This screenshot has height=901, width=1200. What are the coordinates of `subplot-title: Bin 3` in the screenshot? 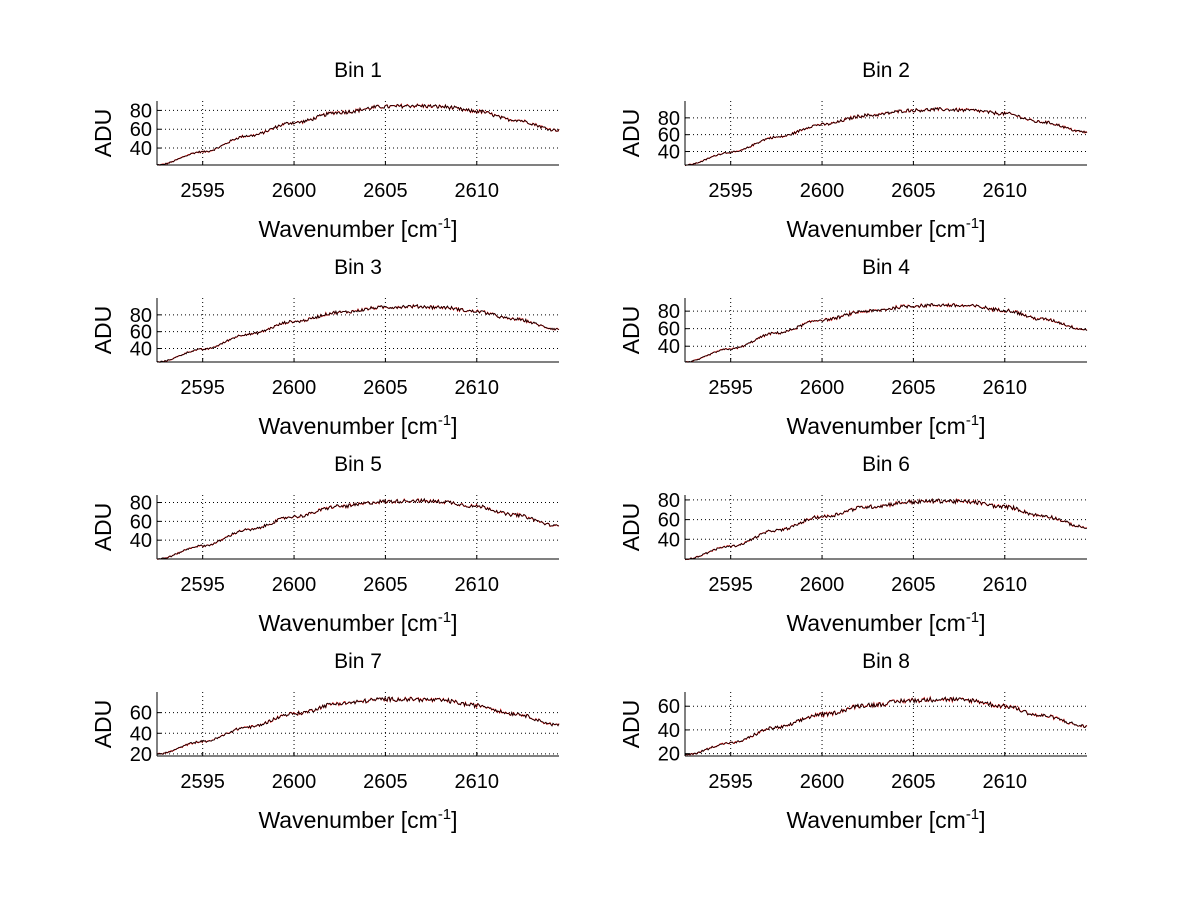 It's located at (358, 267).